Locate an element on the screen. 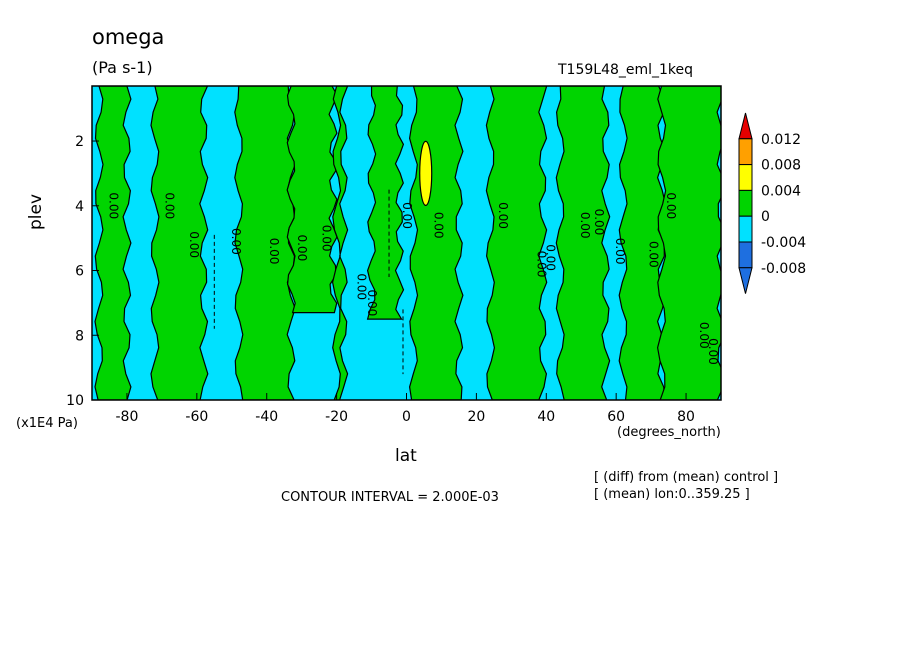 This screenshot has width=904, height=654. x-tick-label: -40 is located at coordinates (266, 417).